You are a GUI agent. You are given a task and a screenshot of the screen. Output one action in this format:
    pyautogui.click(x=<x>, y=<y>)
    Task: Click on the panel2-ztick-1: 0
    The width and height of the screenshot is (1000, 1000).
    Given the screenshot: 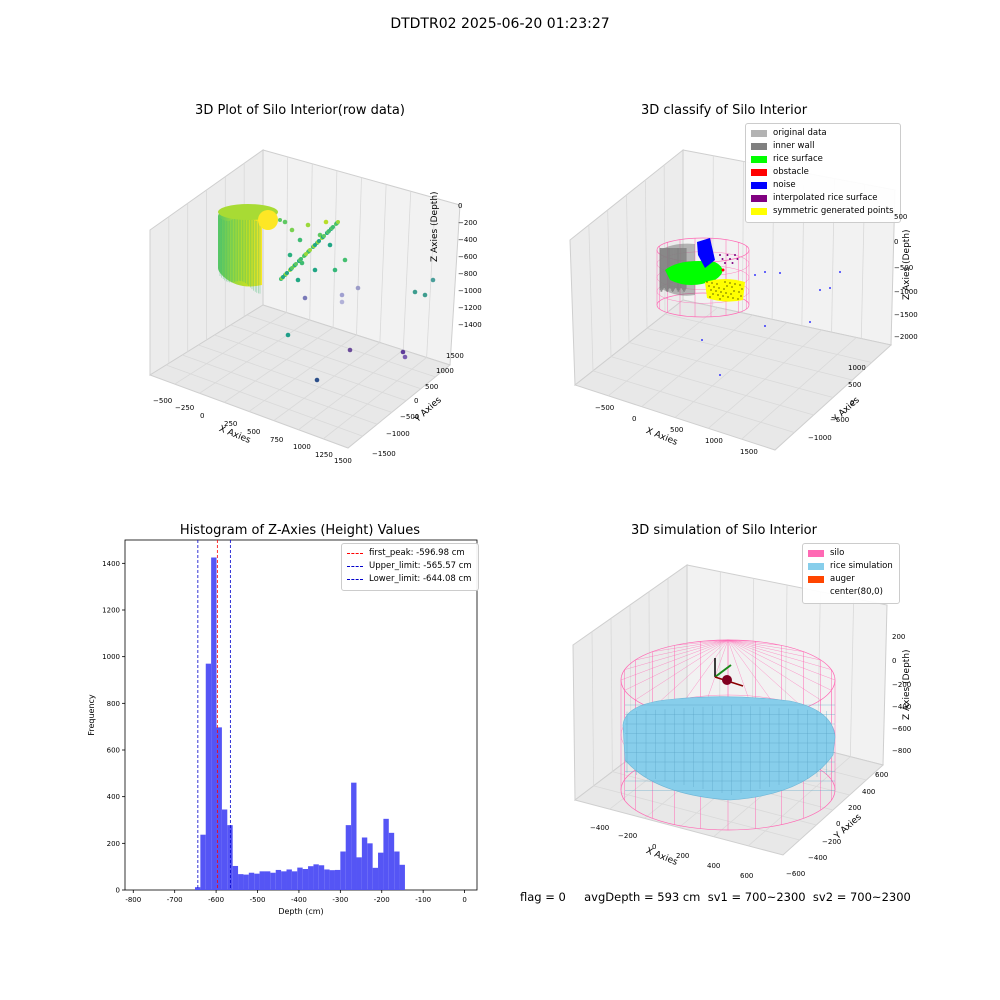 What is the action you would take?
    pyautogui.click(x=896, y=242)
    